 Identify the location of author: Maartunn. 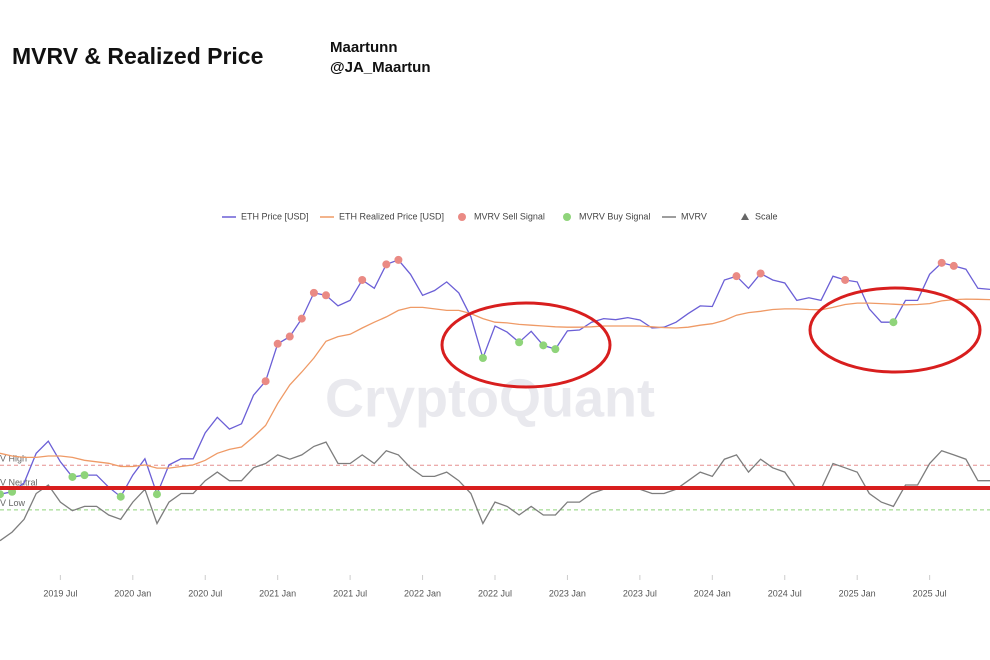
(364, 47).